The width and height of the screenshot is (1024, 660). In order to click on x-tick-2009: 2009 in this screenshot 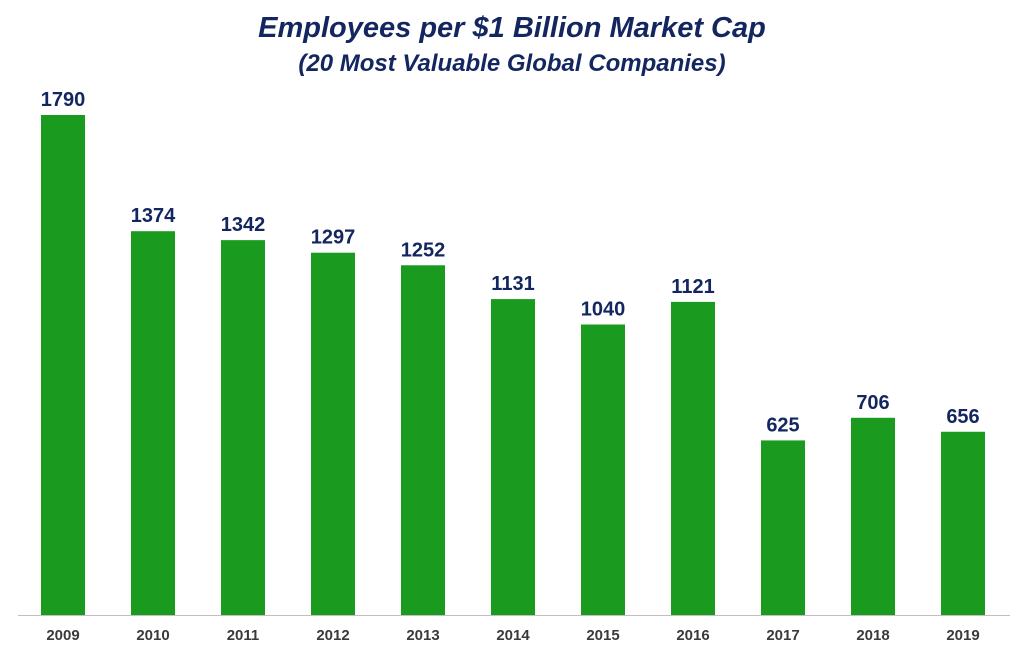, I will do `click(62, 635)`.